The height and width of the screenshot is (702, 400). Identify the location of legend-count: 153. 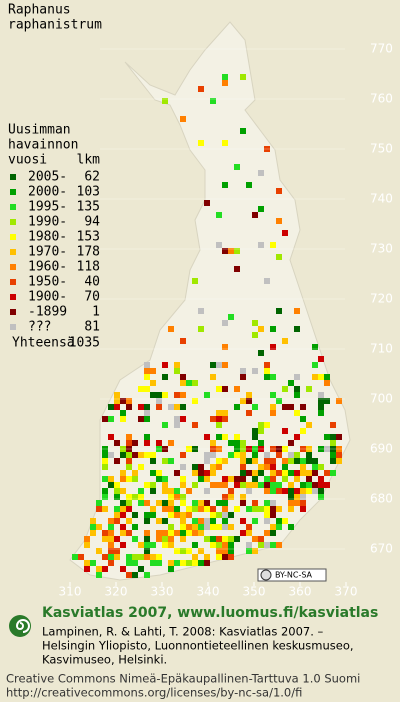
(88, 237).